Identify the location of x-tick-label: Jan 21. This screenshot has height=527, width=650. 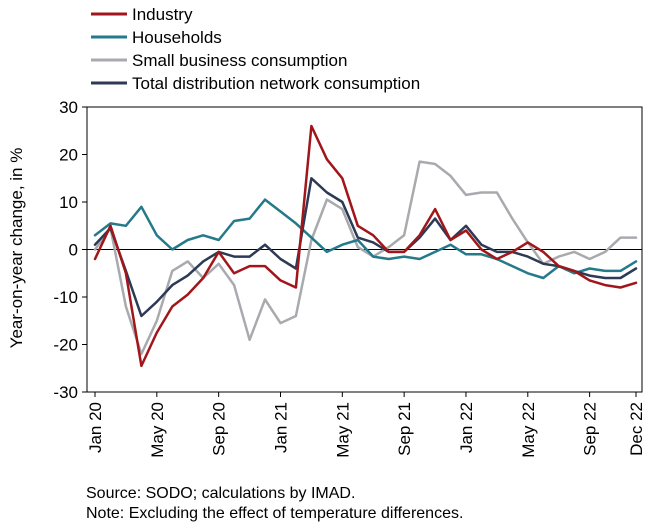
(280, 427).